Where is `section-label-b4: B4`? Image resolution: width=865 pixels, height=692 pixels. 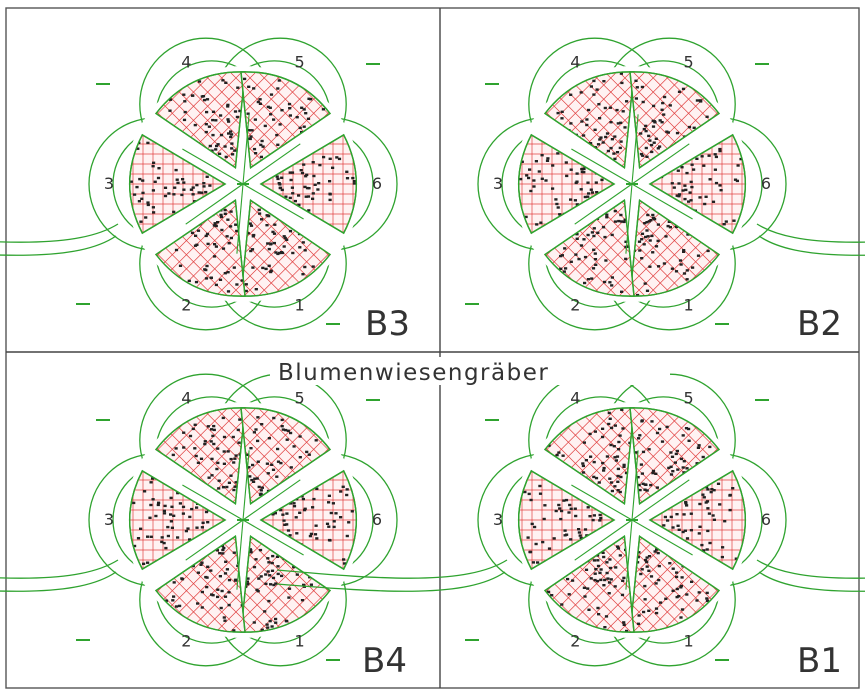 section-label-b4: B4 is located at coordinates (384, 661).